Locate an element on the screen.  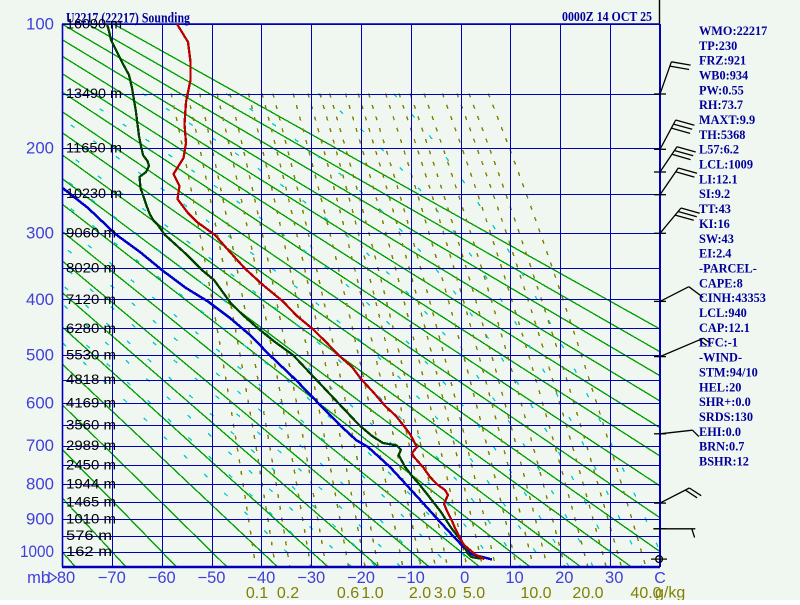
svg-text: 600 is located at coordinates (40, 403).